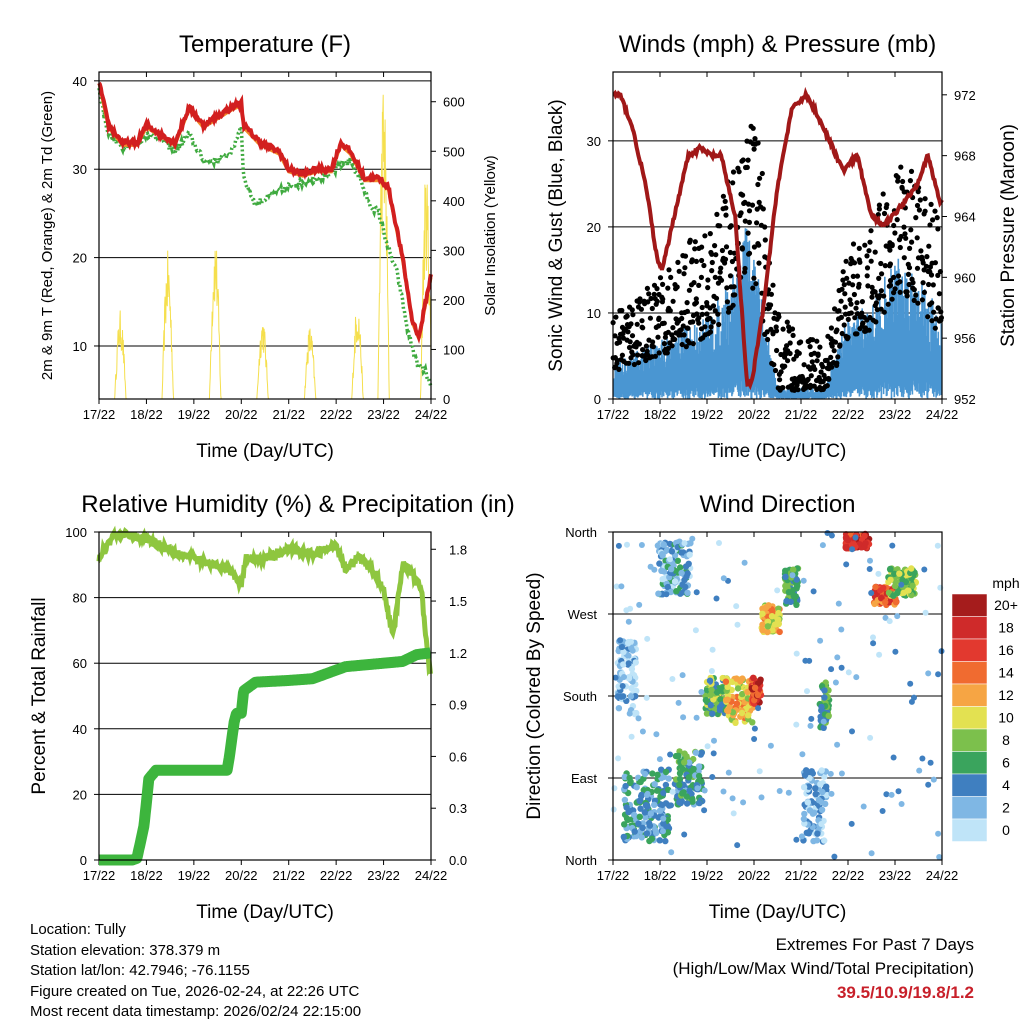 The width and height of the screenshot is (1024, 1024). Describe the element at coordinates (140, 970) in the screenshot. I see `station-latlon: Station lat/lon: 42.7946; -76.1155` at that location.